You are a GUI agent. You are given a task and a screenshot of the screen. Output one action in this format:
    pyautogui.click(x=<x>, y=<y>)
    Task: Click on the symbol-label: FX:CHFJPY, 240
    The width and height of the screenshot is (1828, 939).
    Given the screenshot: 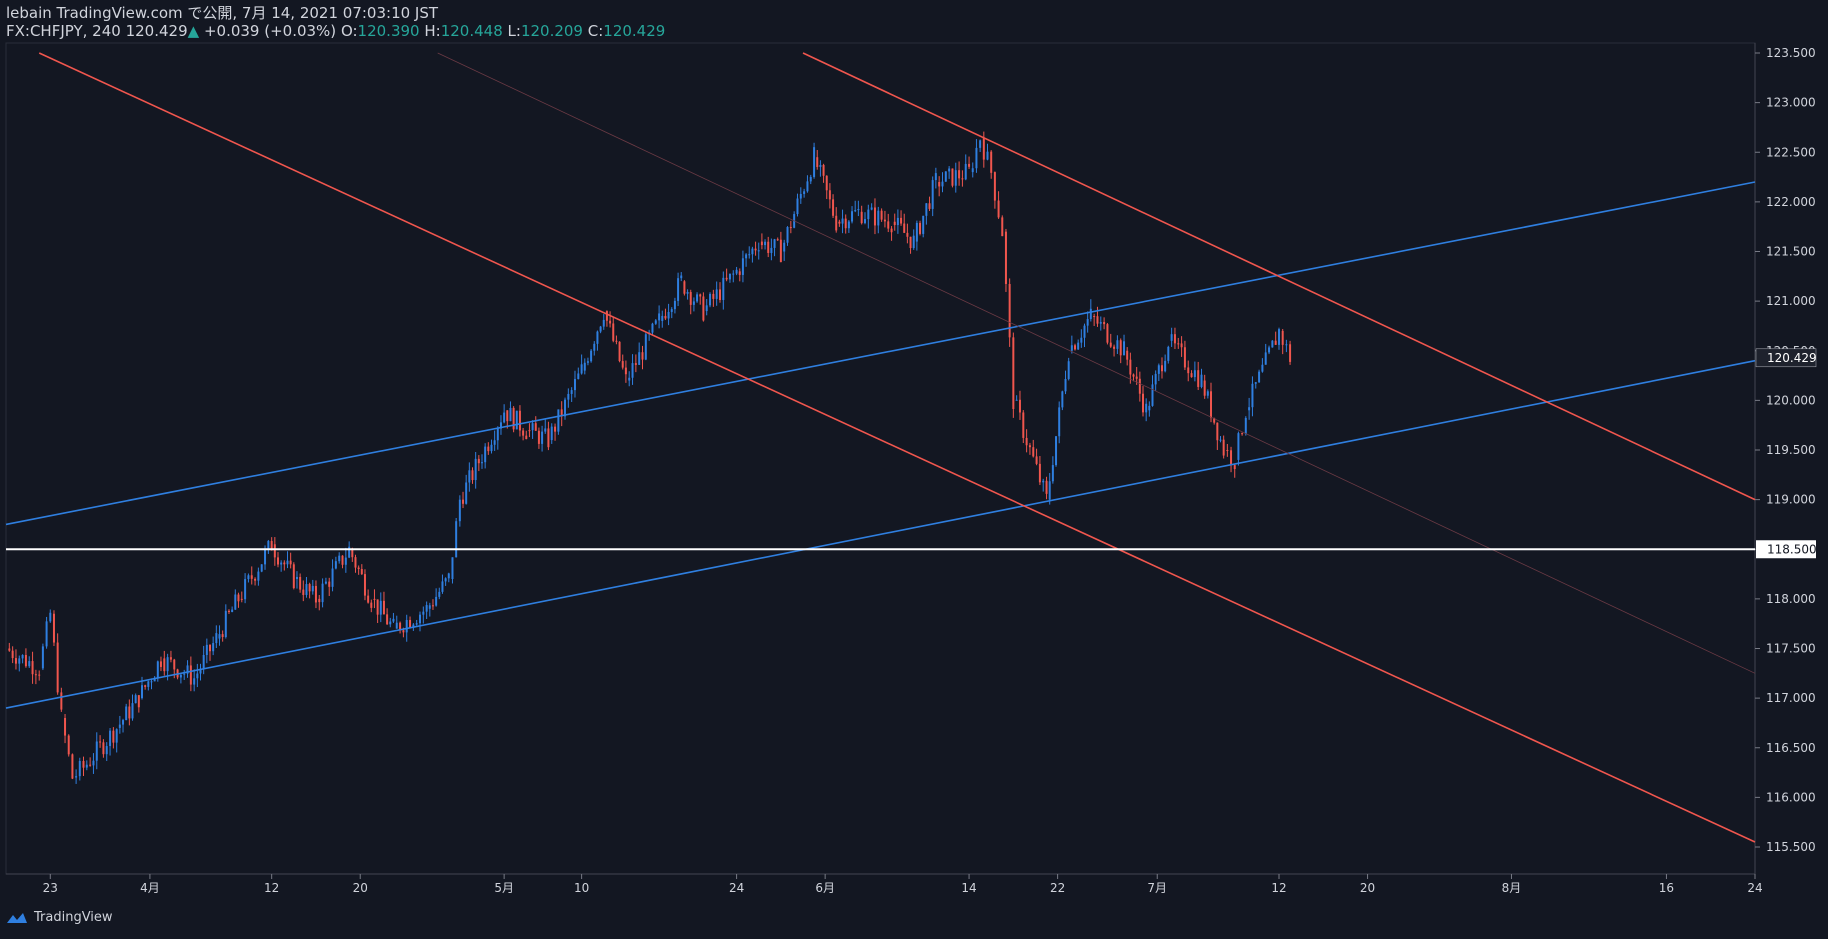 What is the action you would take?
    pyautogui.click(x=63, y=31)
    